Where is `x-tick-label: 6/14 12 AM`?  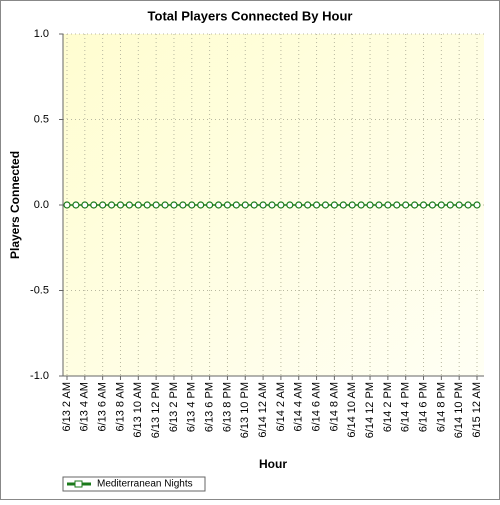
x-tick-label: 6/14 12 AM is located at coordinates (263, 410).